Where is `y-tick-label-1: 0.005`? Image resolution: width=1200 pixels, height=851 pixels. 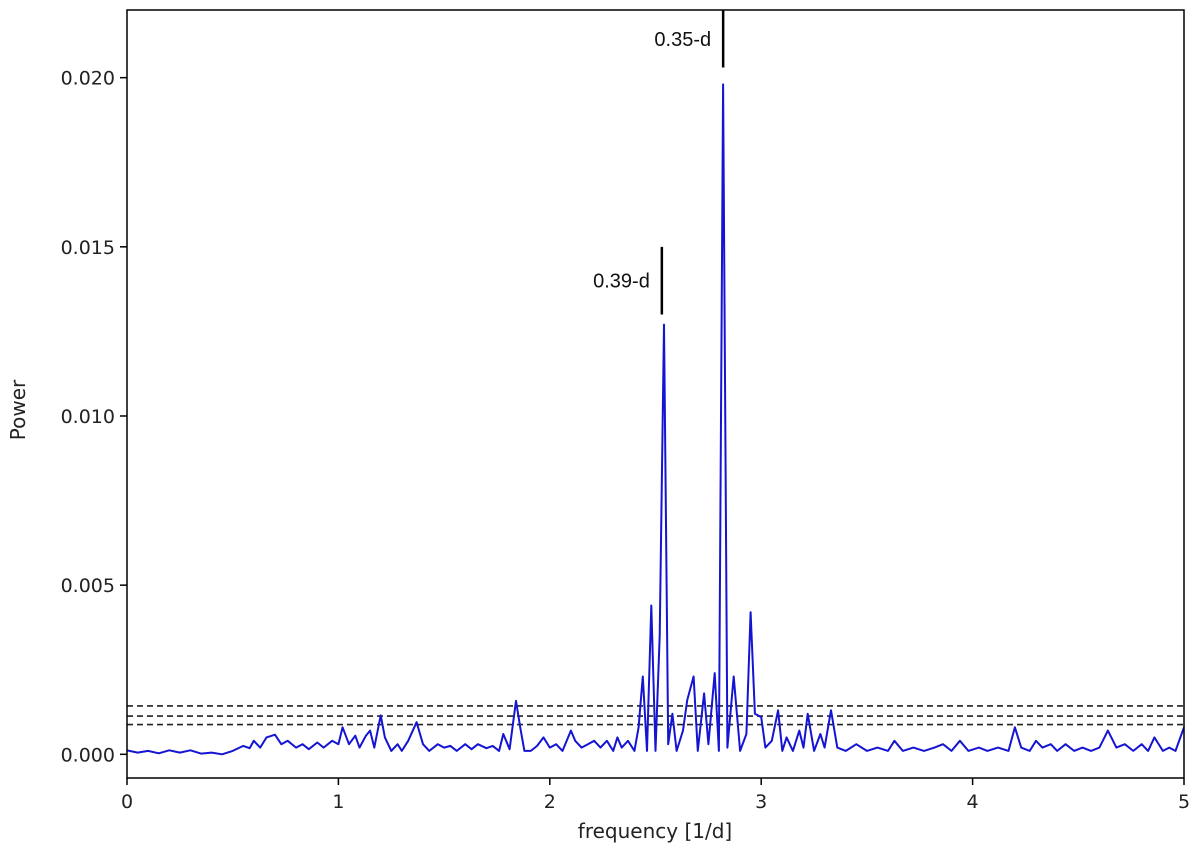
y-tick-label-1: 0.005 is located at coordinates (88, 586).